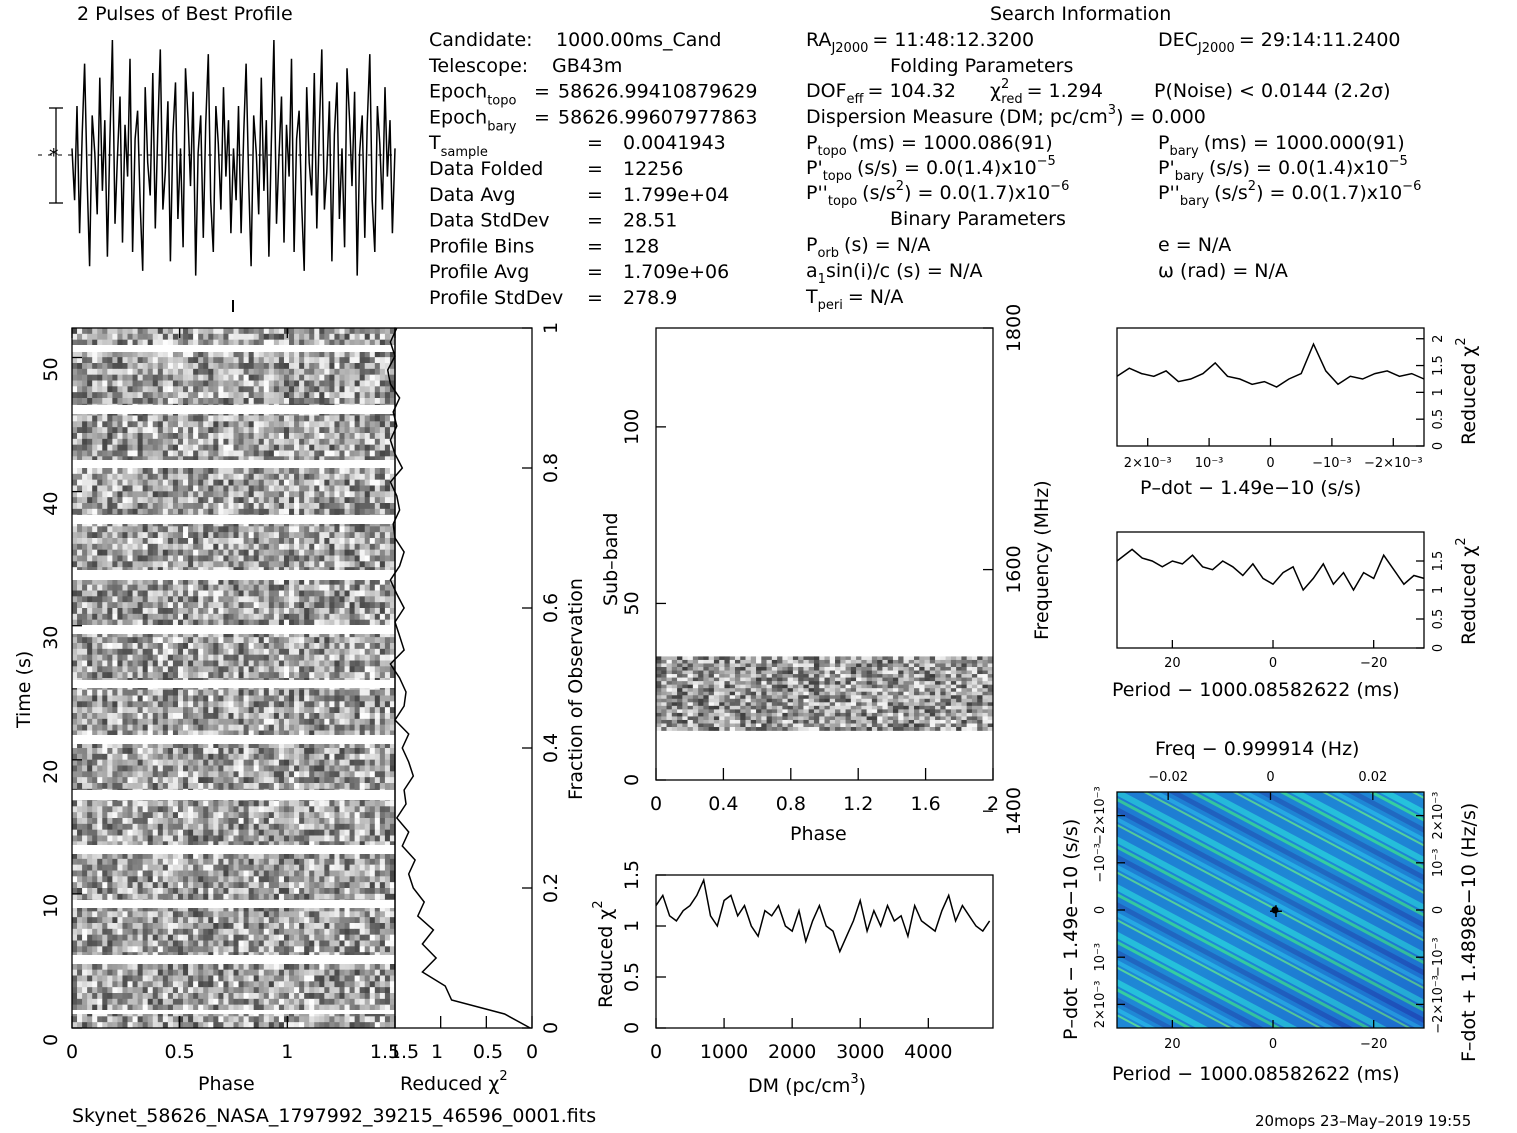 This screenshot has width=1517, height=1133. Describe the element at coordinates (481, 40) in the screenshot. I see `info-row-label: Candidate:` at that location.